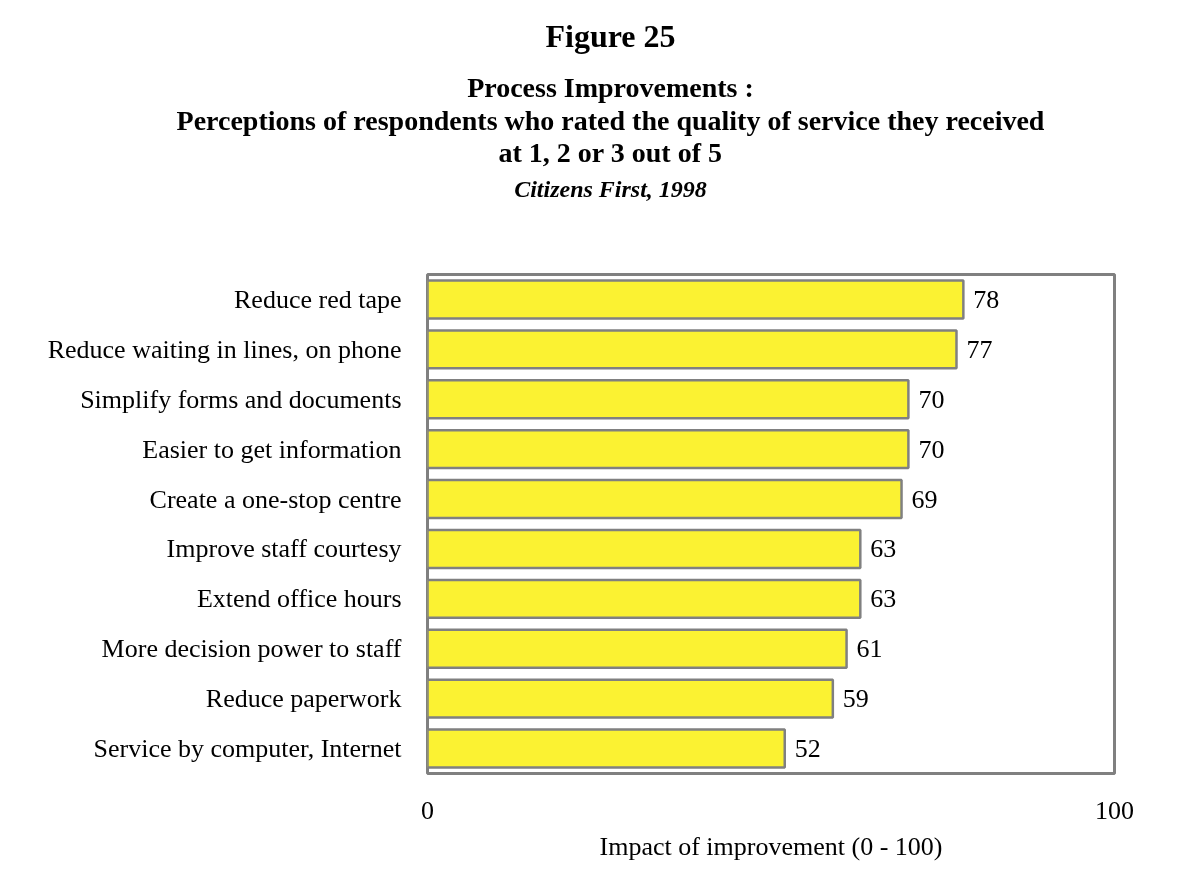  I want to click on data-label: 61, so click(869, 649).